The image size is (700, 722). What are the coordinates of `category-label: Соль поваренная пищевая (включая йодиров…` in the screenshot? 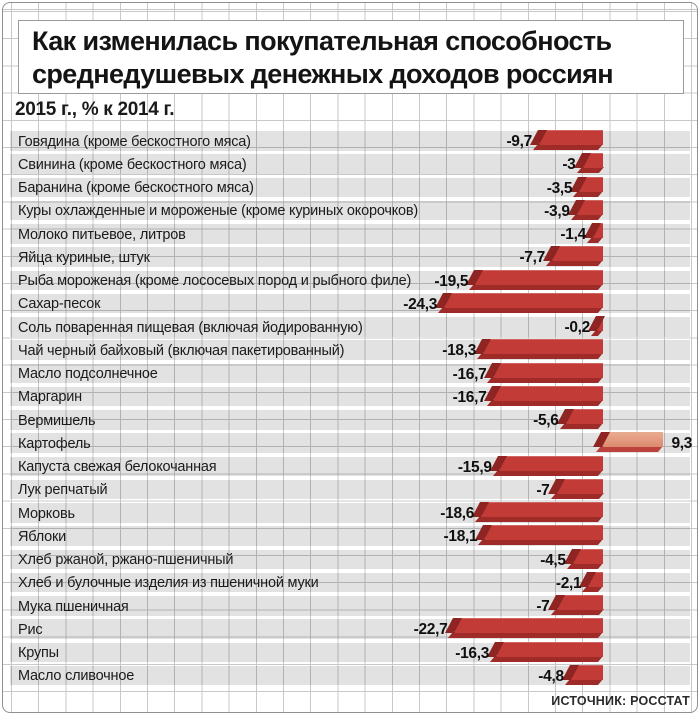 It's located at (190, 327).